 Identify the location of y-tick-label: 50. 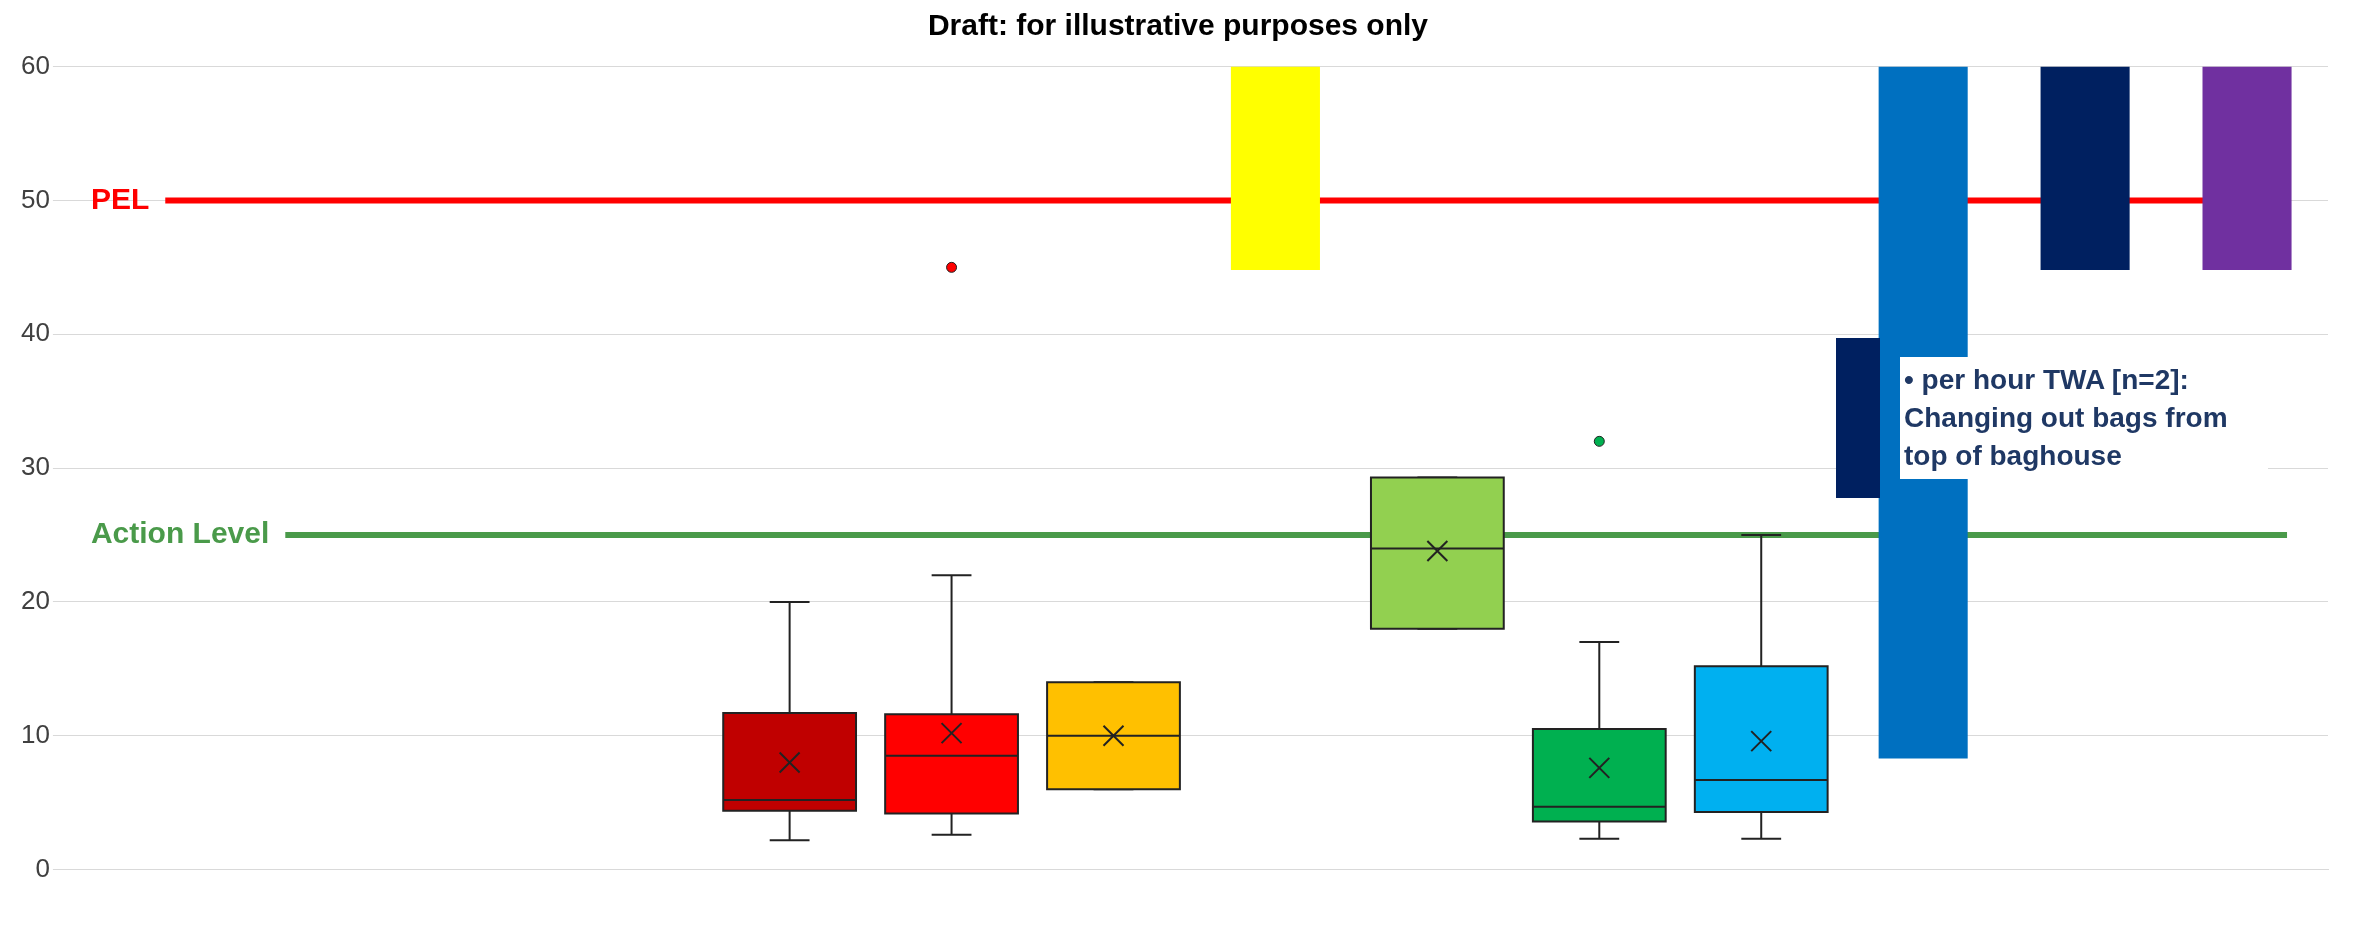
(35, 198).